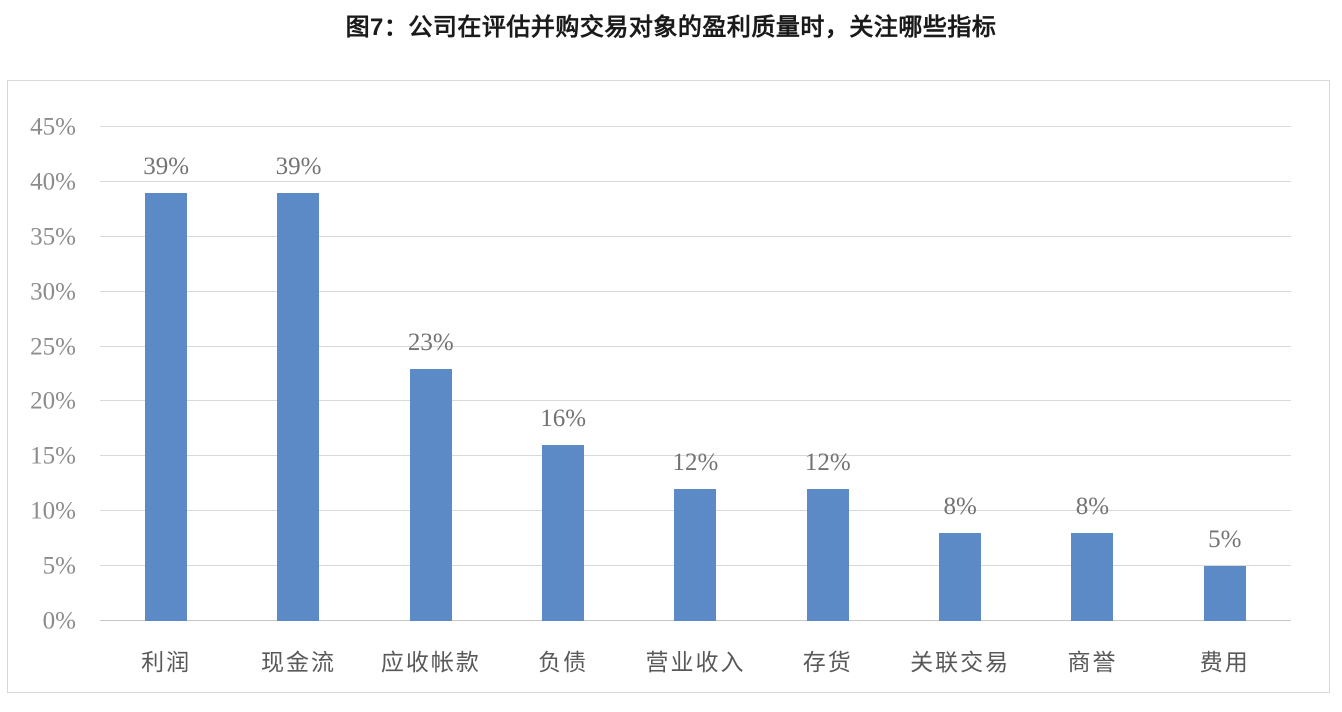  Describe the element at coordinates (298, 166) in the screenshot. I see `bar-value-label-1: 39%` at that location.